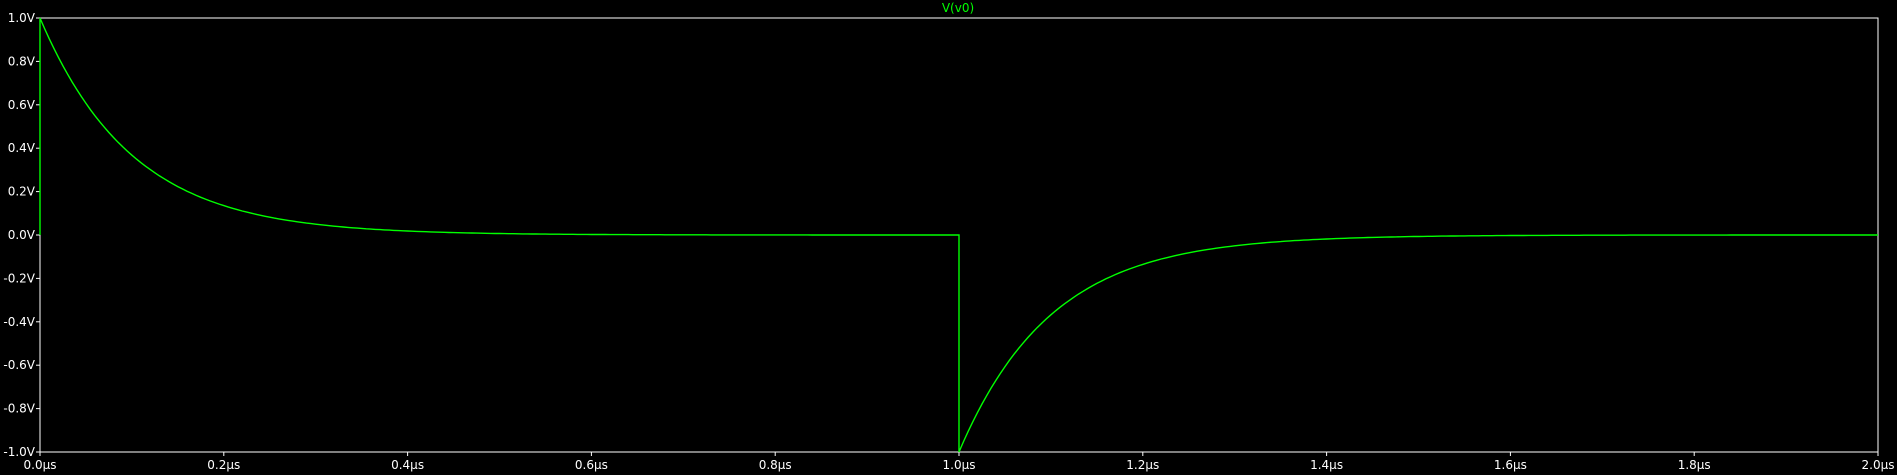  What do you see at coordinates (958, 8) in the screenshot?
I see `chart-title: V(v0)` at bounding box center [958, 8].